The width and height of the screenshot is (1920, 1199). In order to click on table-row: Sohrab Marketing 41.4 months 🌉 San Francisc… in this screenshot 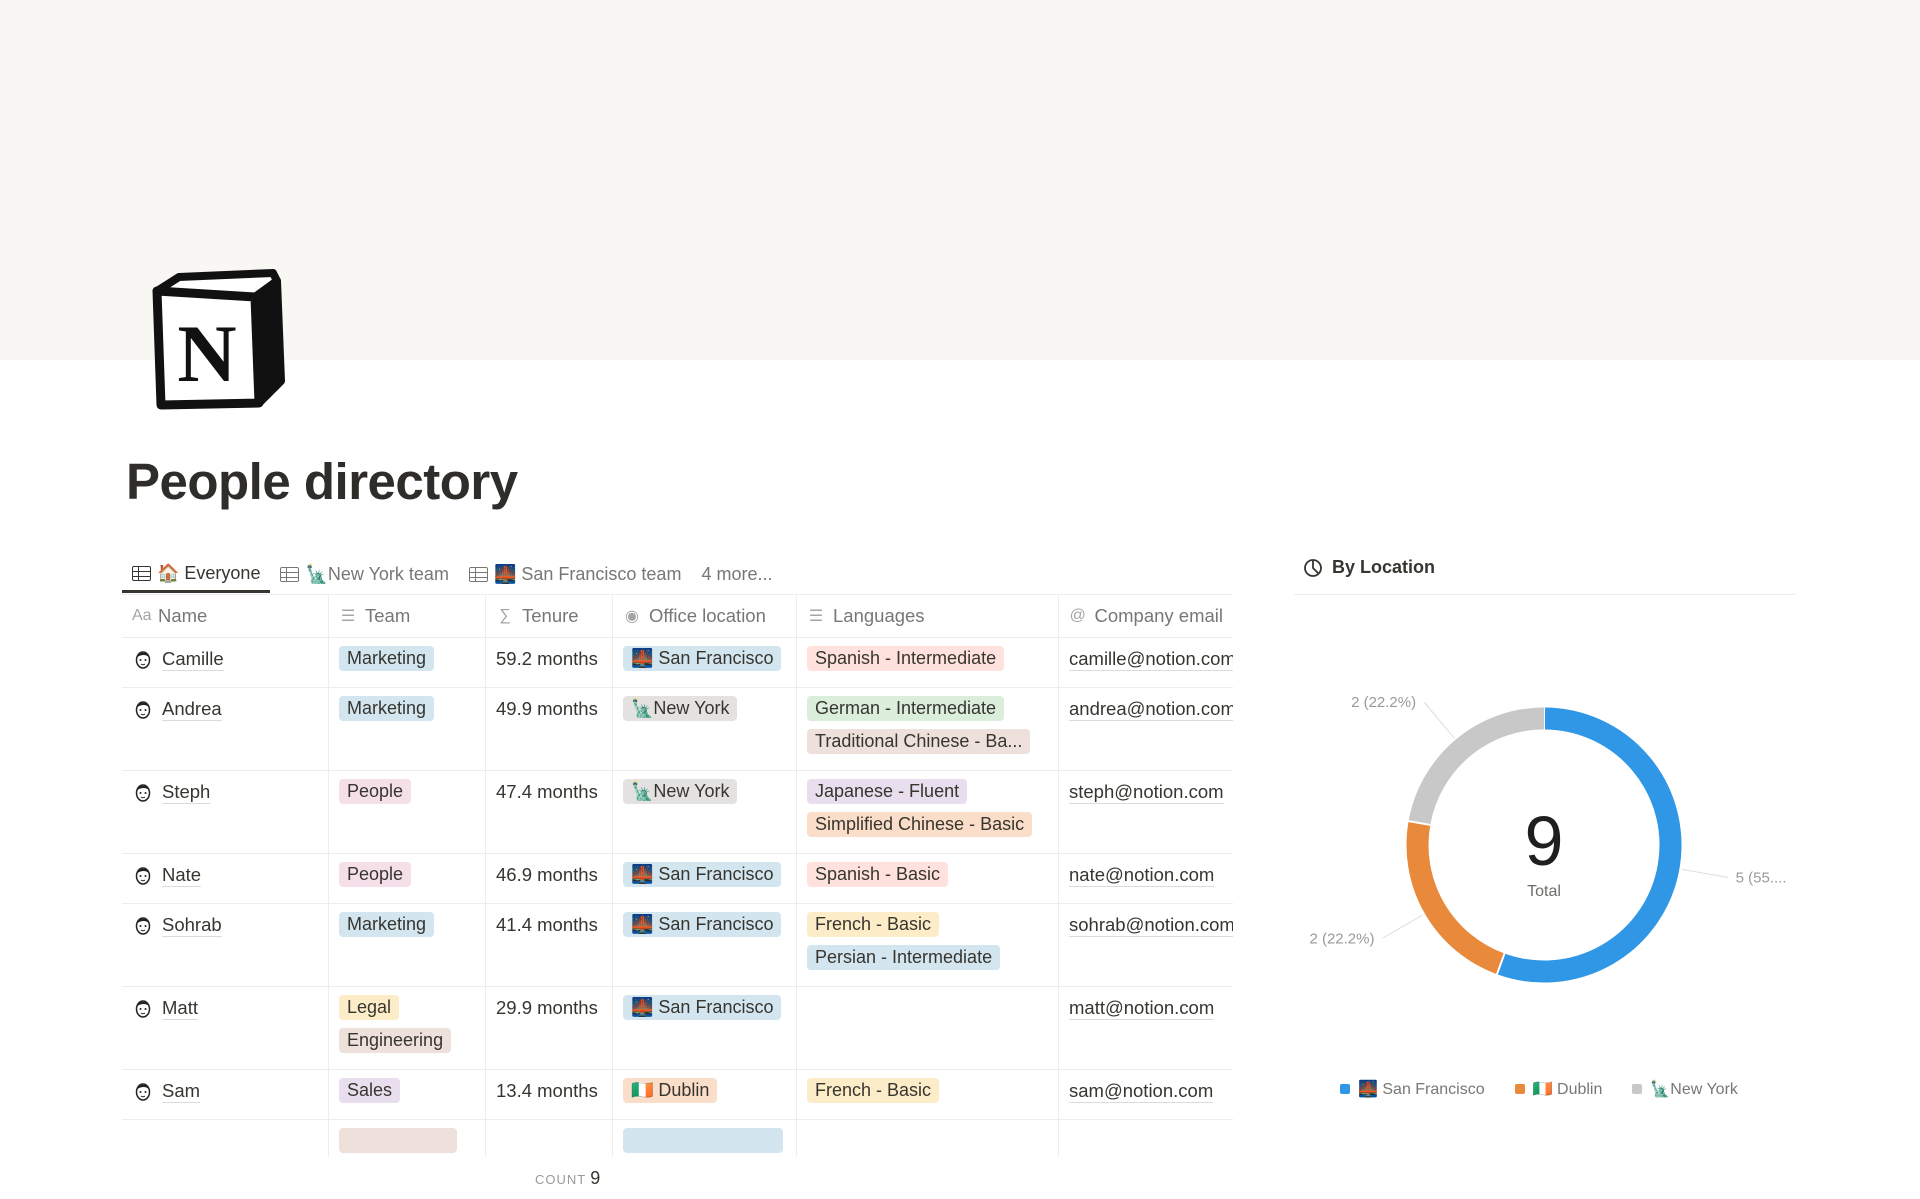, I will do `click(677, 945)`.